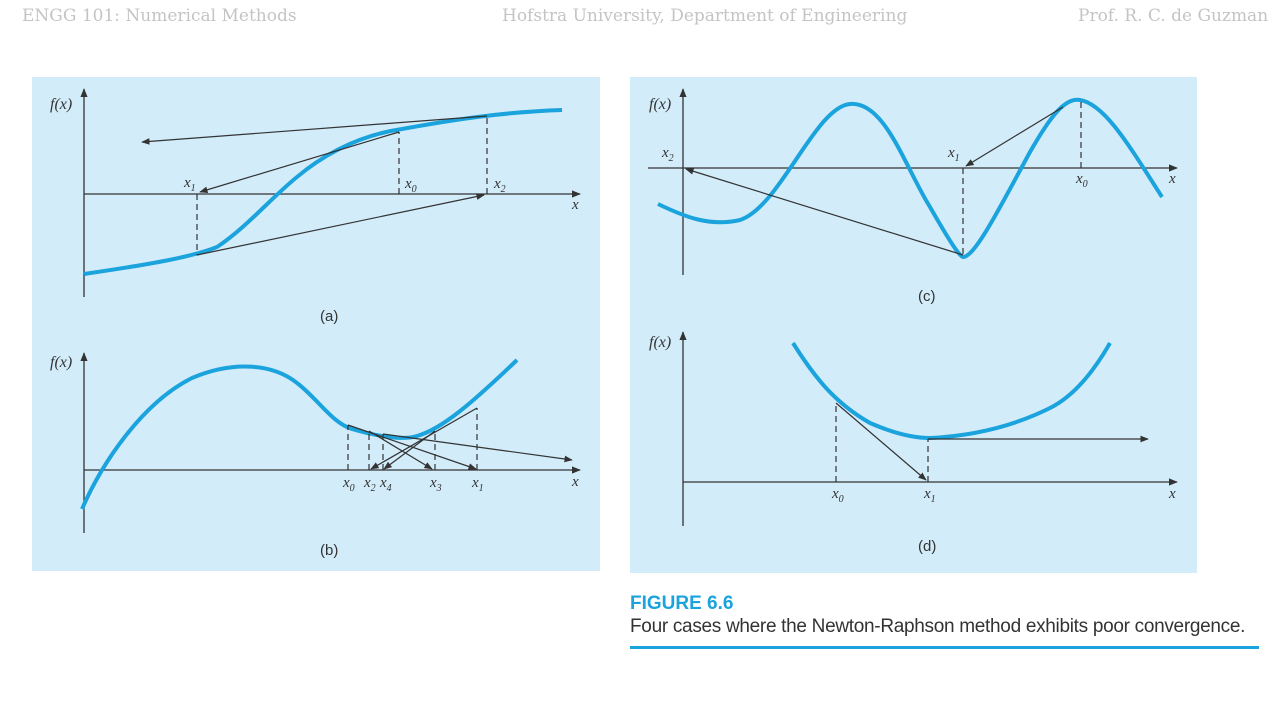 The width and height of the screenshot is (1280, 720). What do you see at coordinates (682, 603) in the screenshot?
I see `figure-title: FIGURE 6.6` at bounding box center [682, 603].